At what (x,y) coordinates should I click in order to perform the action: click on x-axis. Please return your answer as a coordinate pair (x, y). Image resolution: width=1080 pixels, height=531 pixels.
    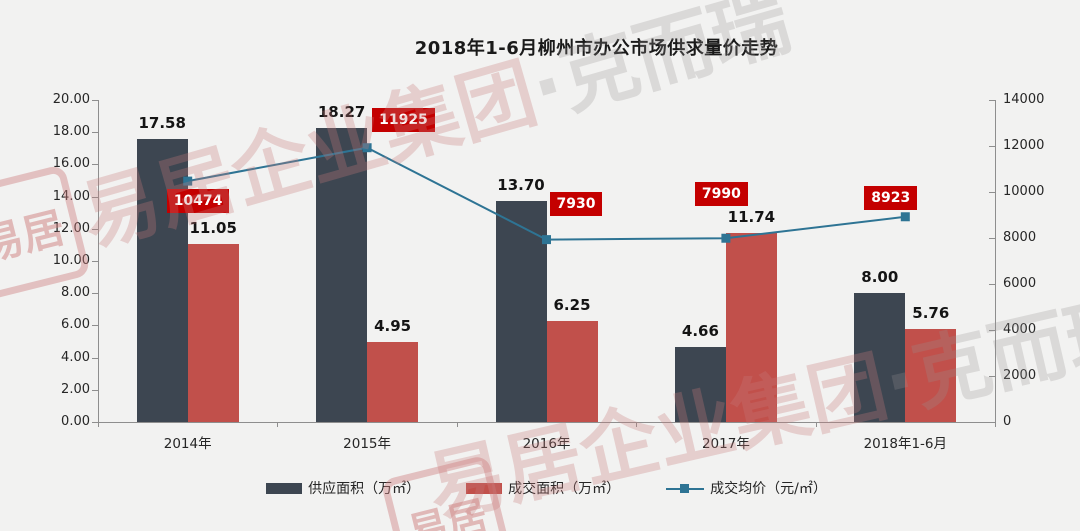
    Looking at the image, I should click on (546, 422).